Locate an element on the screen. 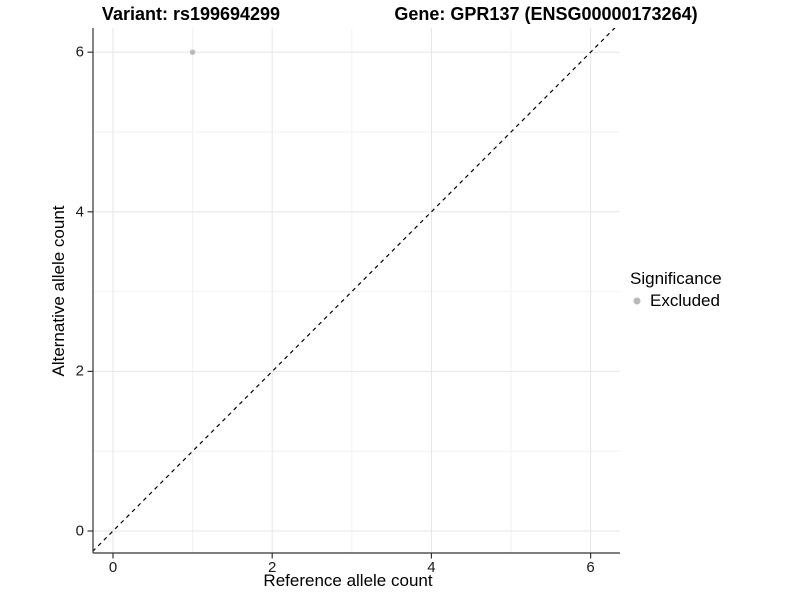 The height and width of the screenshot is (600, 800). legend-items: Excluded is located at coordinates (676, 300).